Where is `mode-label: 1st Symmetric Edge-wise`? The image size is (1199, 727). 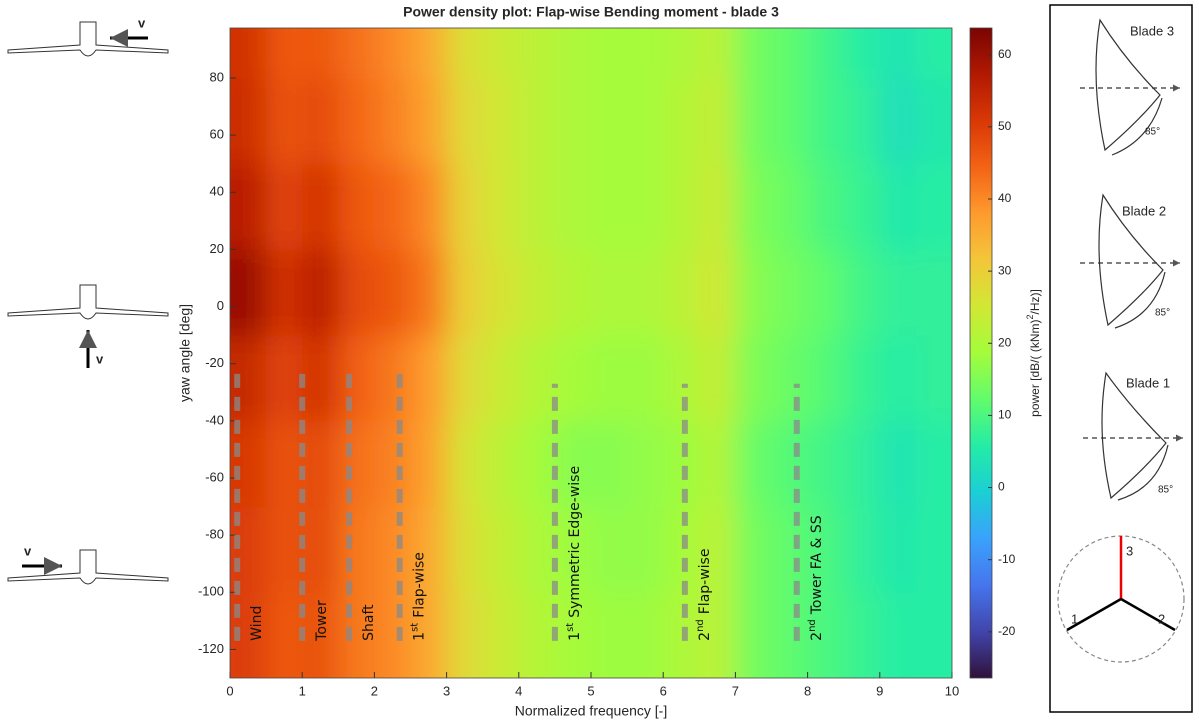
mode-label: 1st Symmetric Edge-wise is located at coordinates (574, 553).